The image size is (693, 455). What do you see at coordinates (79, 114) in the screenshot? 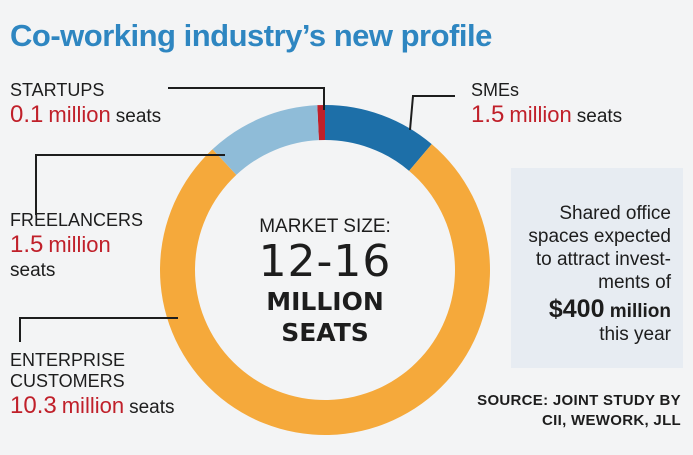
I see `label-startups-million: million` at bounding box center [79, 114].